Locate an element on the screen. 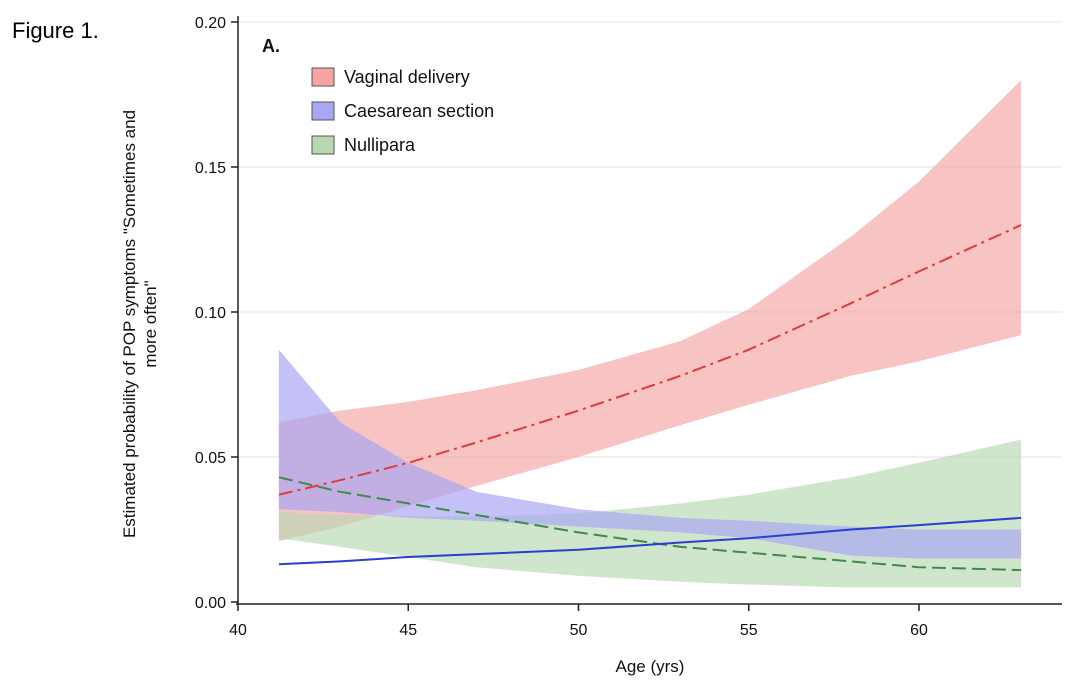 The width and height of the screenshot is (1080, 695). y-tick-label-2: 0.10 is located at coordinates (210, 313).